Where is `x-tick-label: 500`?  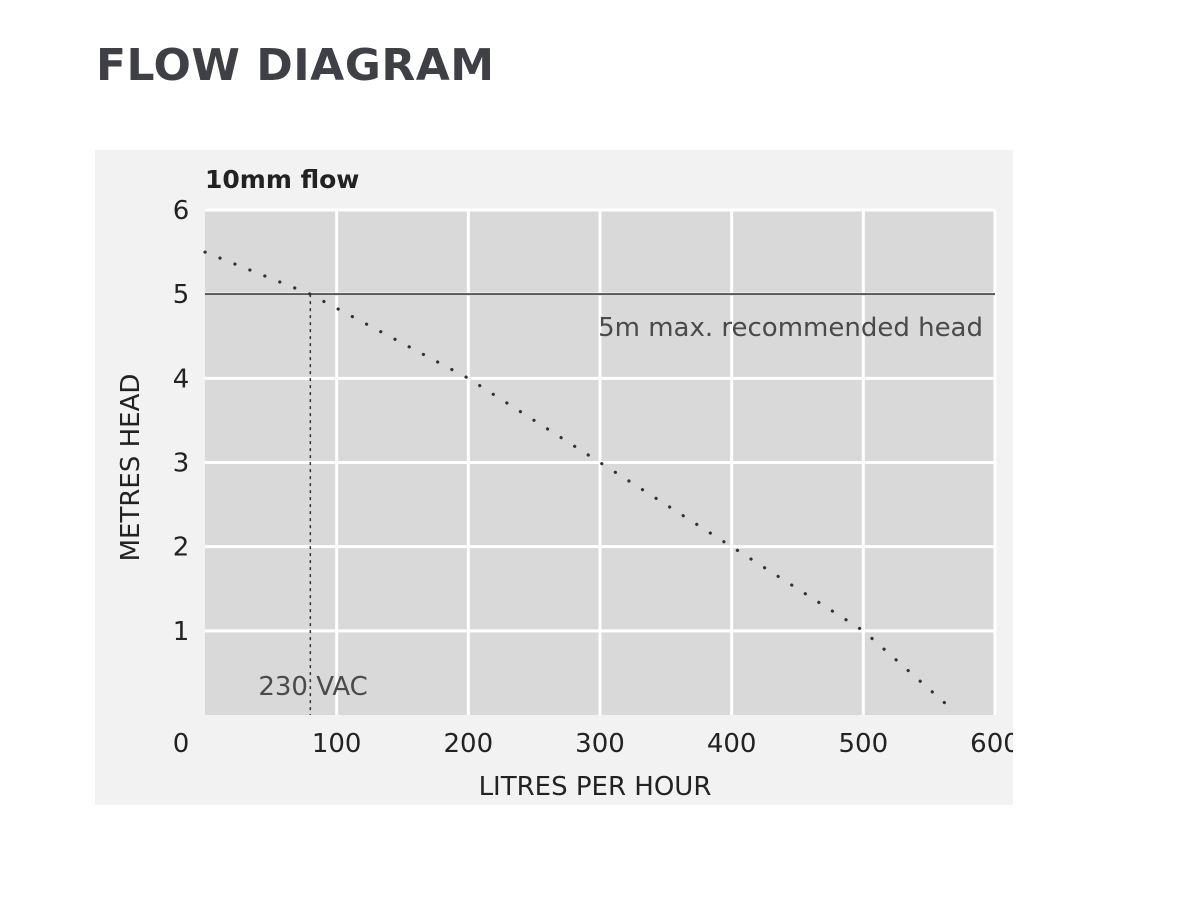
x-tick-label: 500 is located at coordinates (864, 744).